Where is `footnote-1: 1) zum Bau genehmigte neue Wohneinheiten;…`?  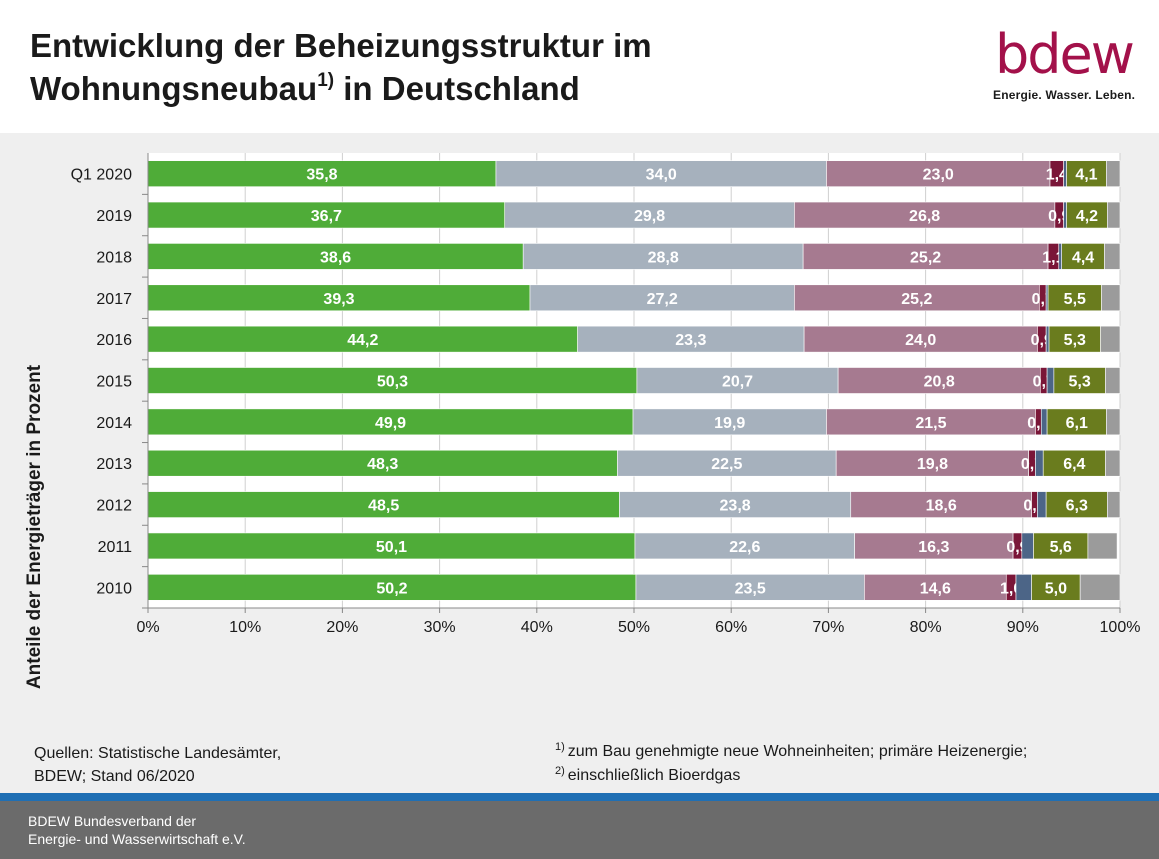 footnote-1: 1) zum Bau genehmigte neue Wohneinheiten;… is located at coordinates (791, 752).